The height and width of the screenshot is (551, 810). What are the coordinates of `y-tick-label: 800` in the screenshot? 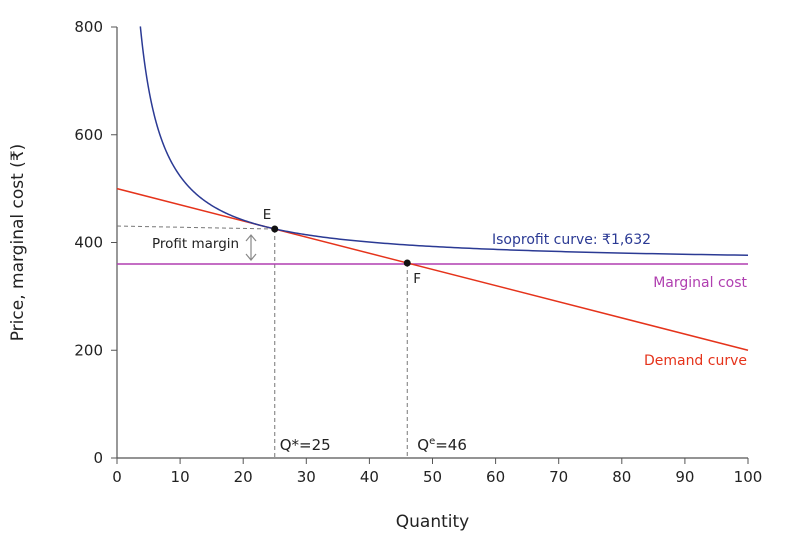 It's located at (88, 27).